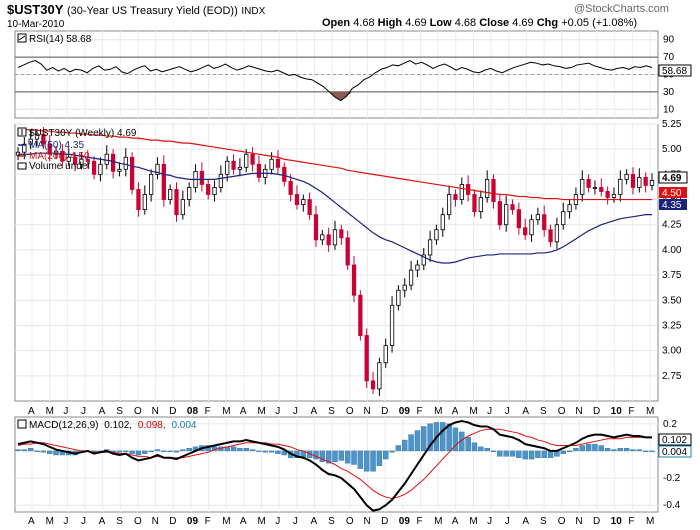  Describe the element at coordinates (208, 411) in the screenshot. I see `x-tick-label: F` at that location.